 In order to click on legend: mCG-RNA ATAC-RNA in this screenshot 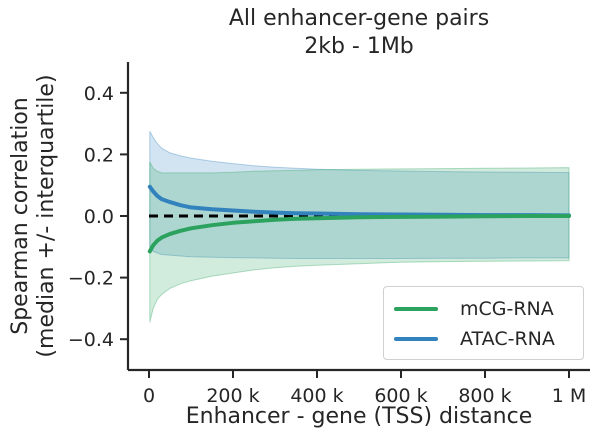, I will do `click(483, 323)`.